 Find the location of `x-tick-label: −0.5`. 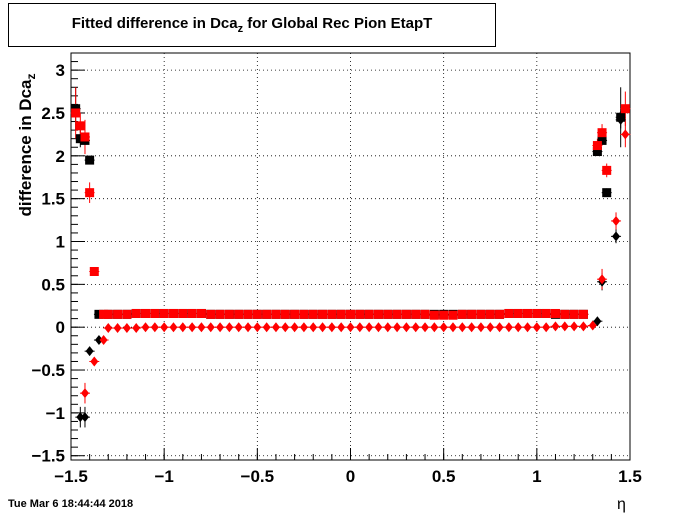

x-tick-label: −0.5 is located at coordinates (258, 476).